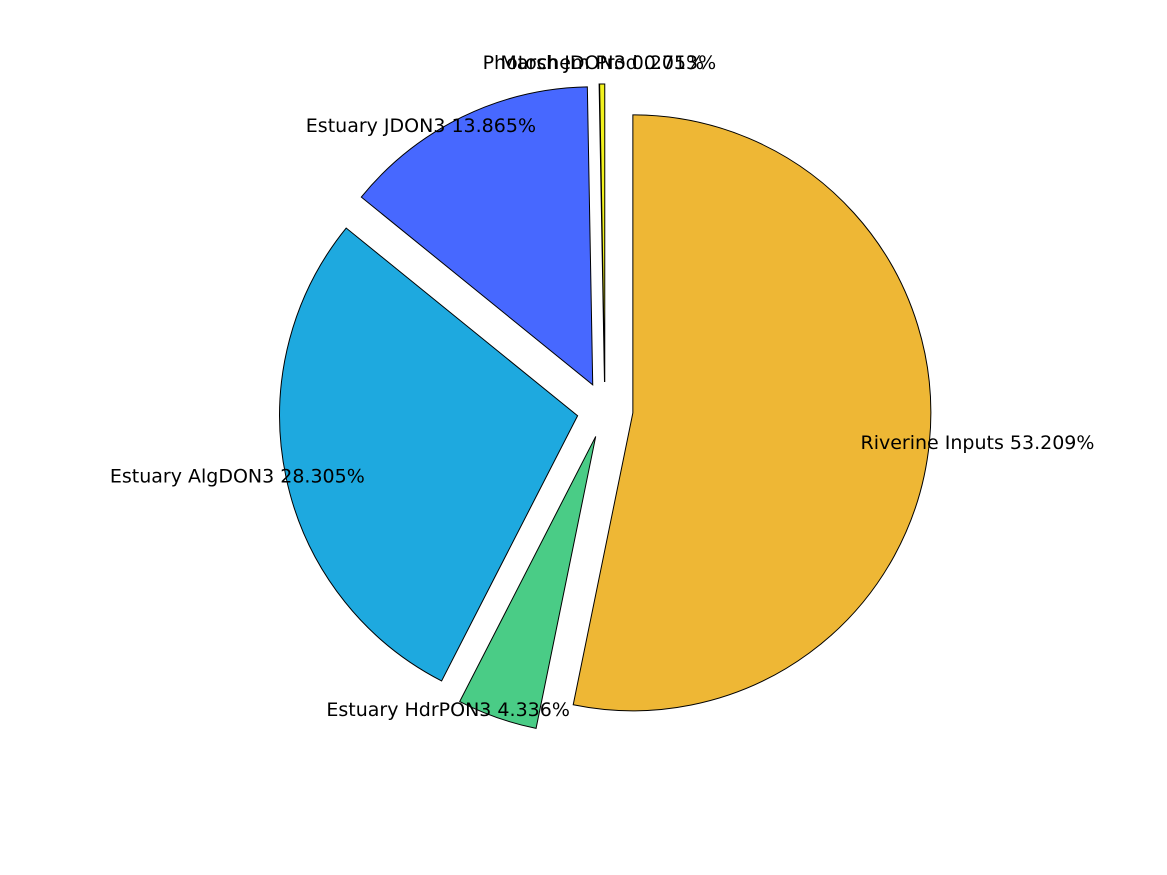 This screenshot has width=1167, height=875. What do you see at coordinates (237, 476) in the screenshot?
I see `label-estuary-algdon3: Estuary AlgDON3 28.305%` at bounding box center [237, 476].